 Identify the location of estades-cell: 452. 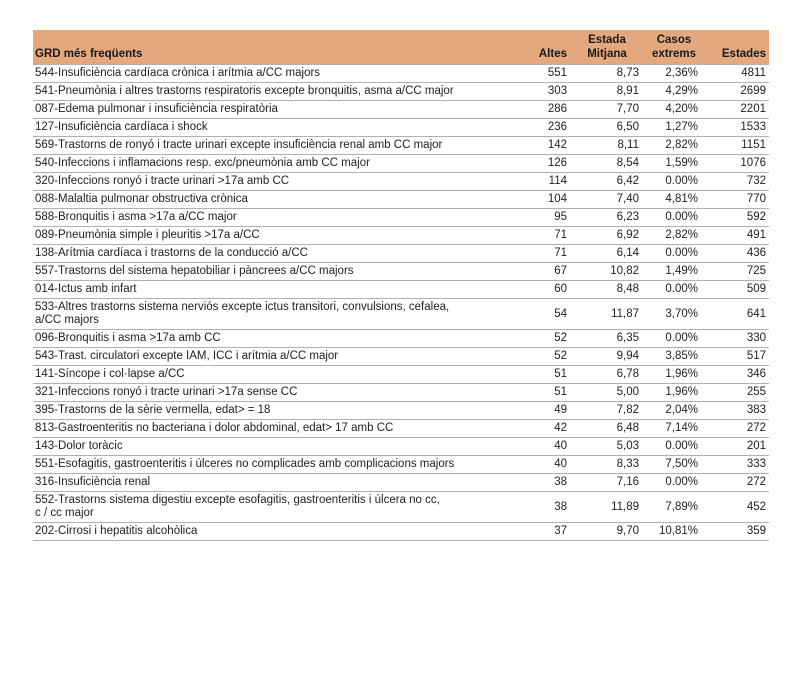
(737, 507).